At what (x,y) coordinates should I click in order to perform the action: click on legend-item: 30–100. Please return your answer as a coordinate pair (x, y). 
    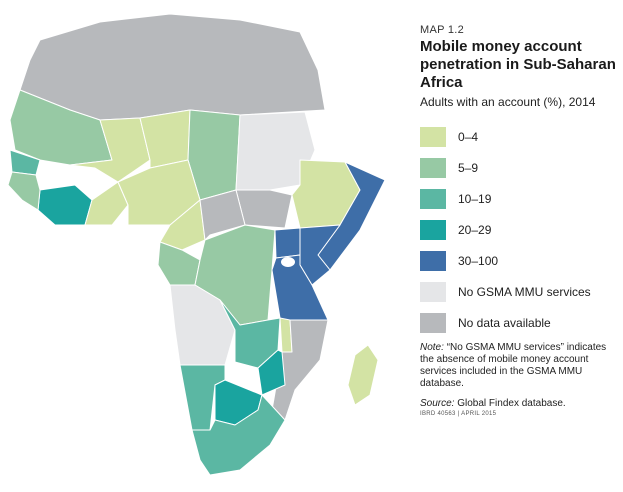
    Looking at the image, I should click on (518, 261).